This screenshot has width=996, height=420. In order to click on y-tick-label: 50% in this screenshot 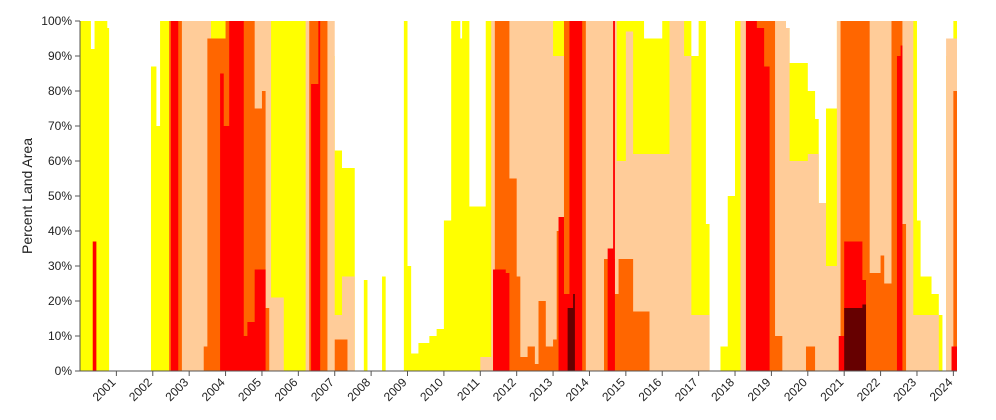, I will do `click(60, 196)`.